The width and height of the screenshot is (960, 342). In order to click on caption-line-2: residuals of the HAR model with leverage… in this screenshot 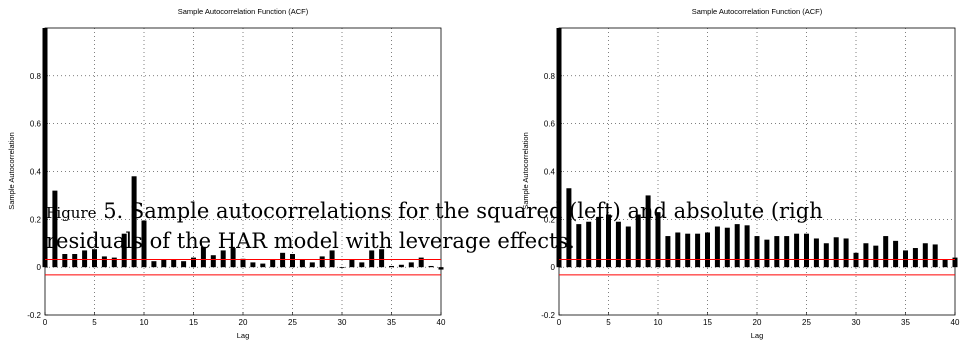, I will do `click(310, 241)`.